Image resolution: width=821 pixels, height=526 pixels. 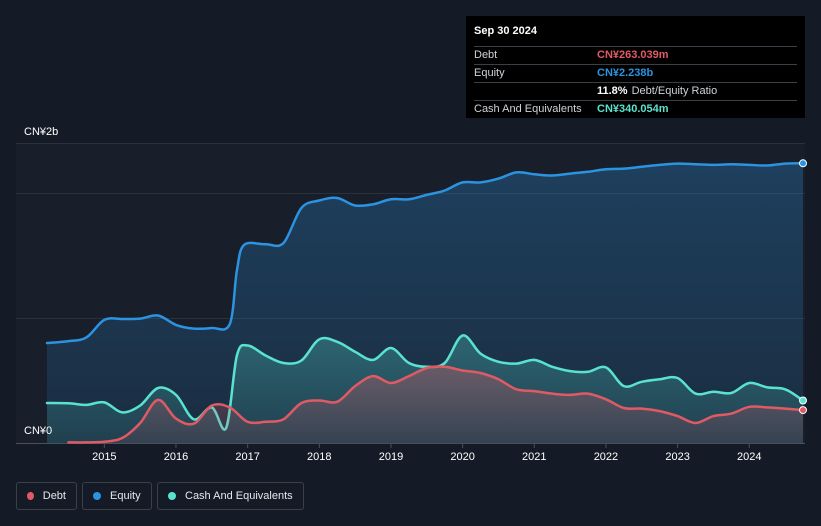 I want to click on debt-legend-dot, so click(x=30, y=496).